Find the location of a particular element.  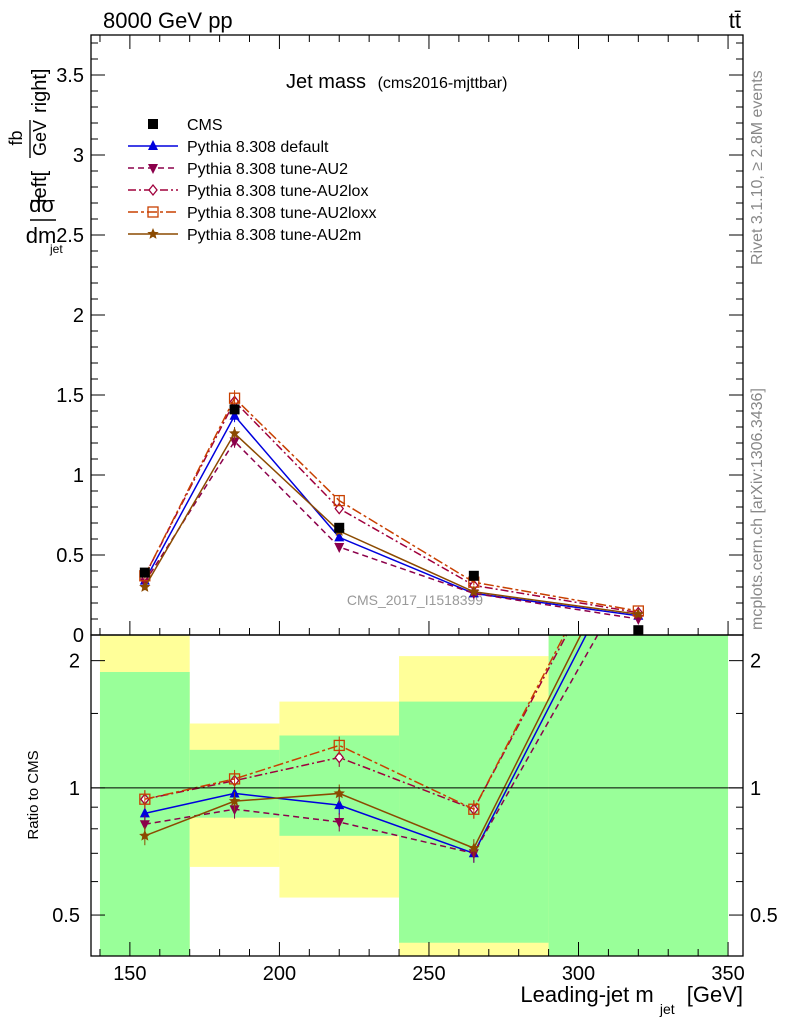

ylabel-denominator-sub: jet is located at coordinates (56, 249).